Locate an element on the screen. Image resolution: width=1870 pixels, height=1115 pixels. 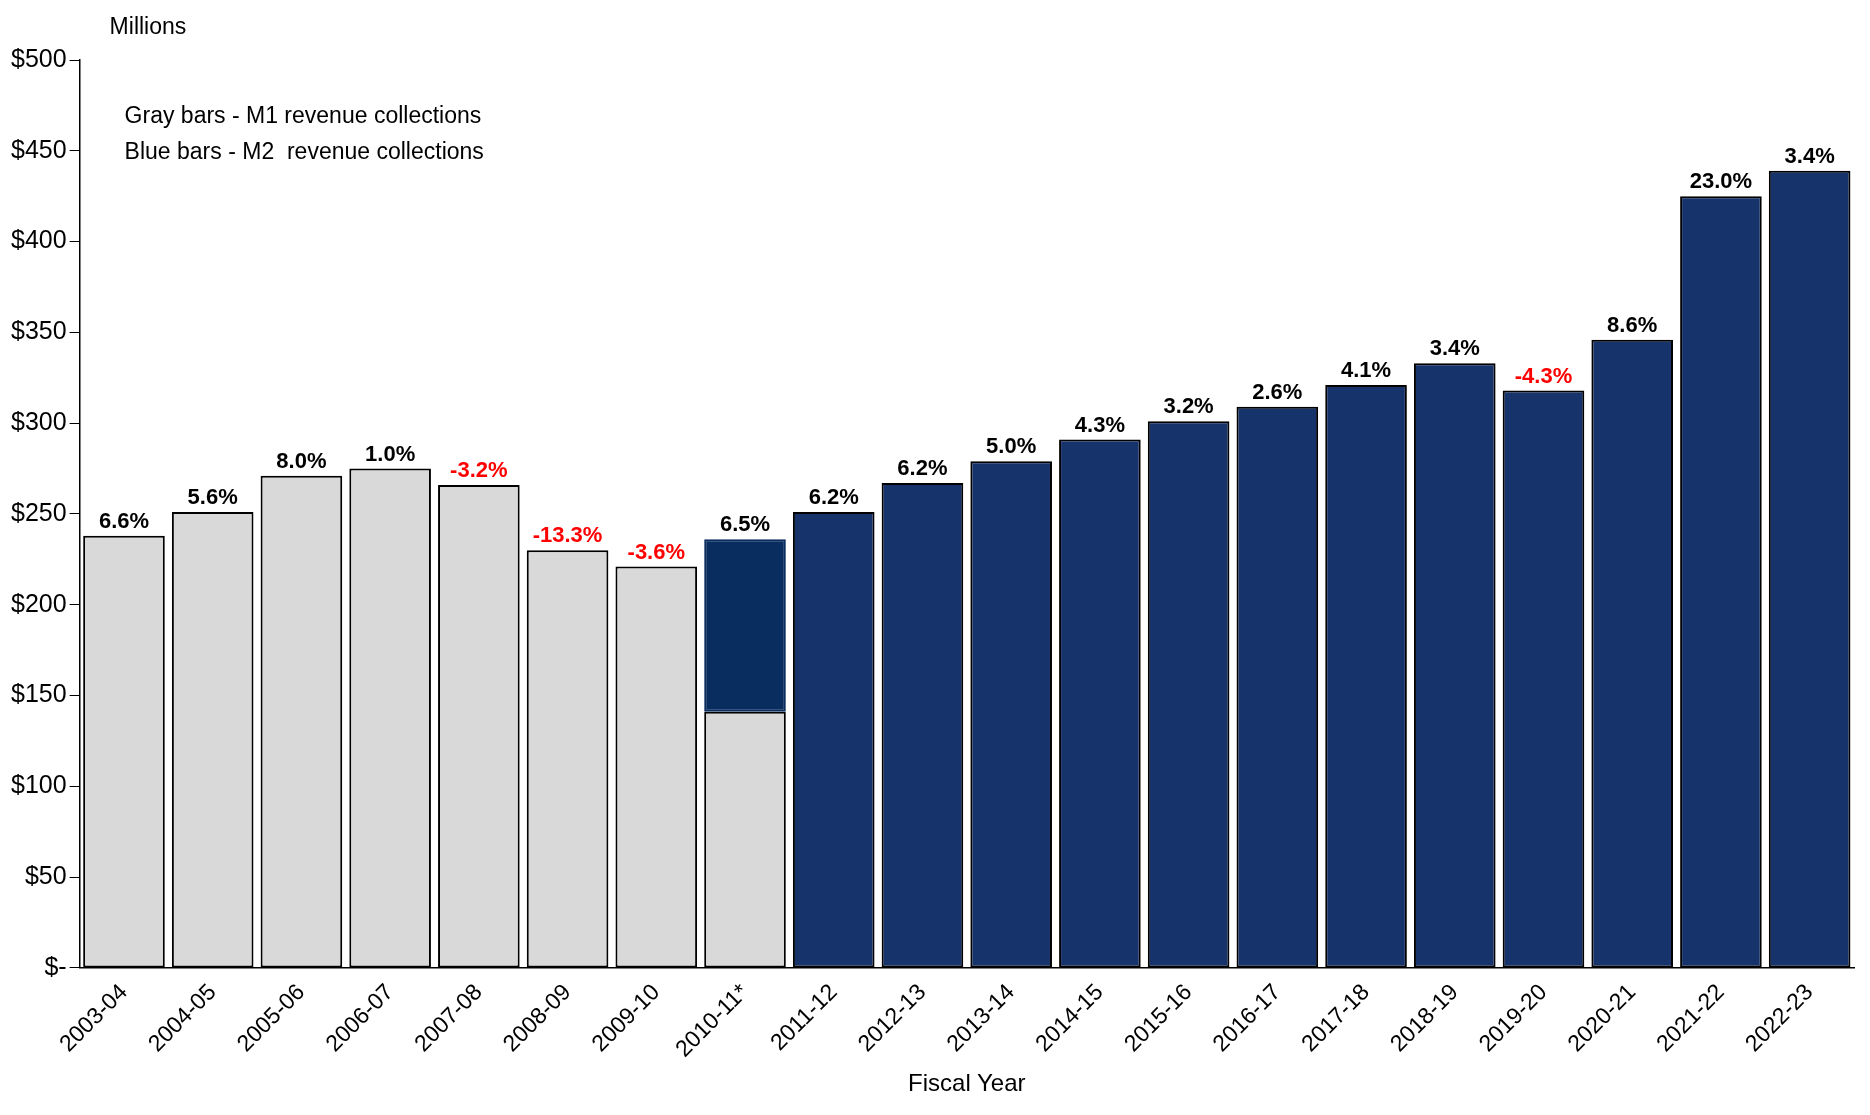
y-tick-label: $500 is located at coordinates (38, 57).